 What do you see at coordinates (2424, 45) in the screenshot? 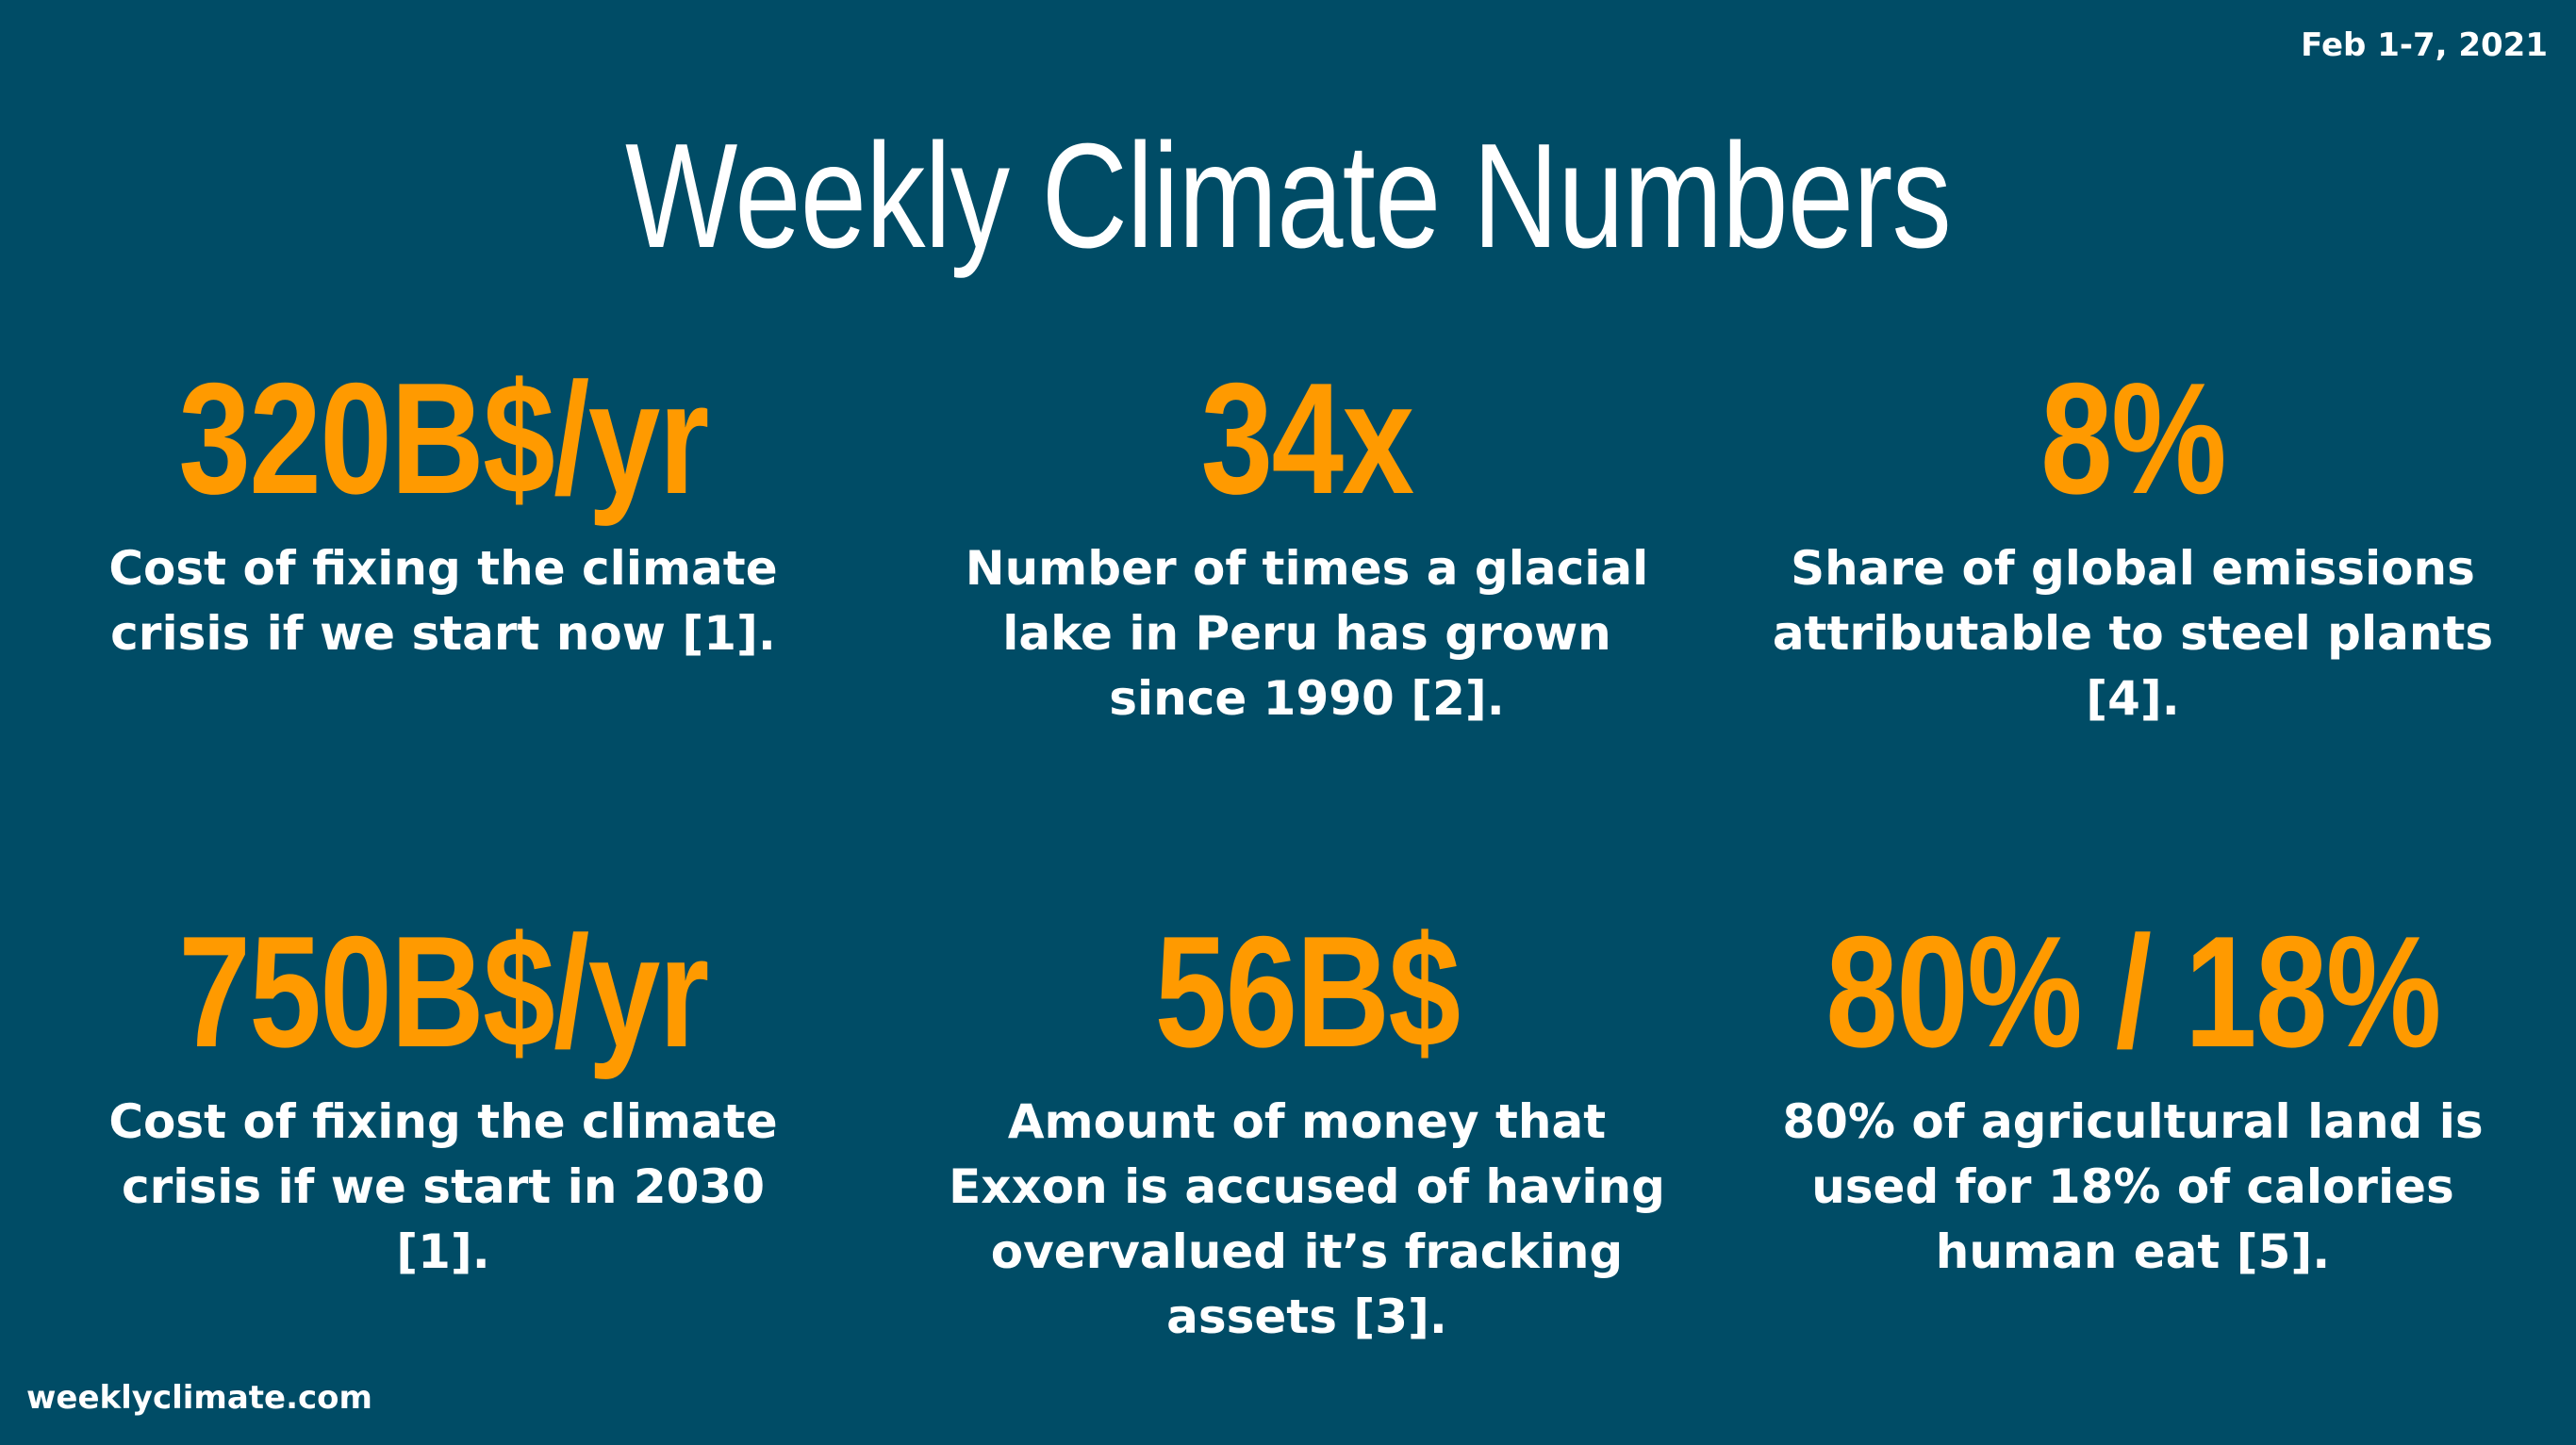
I see `date-range: Feb 1-7, 2021` at bounding box center [2424, 45].